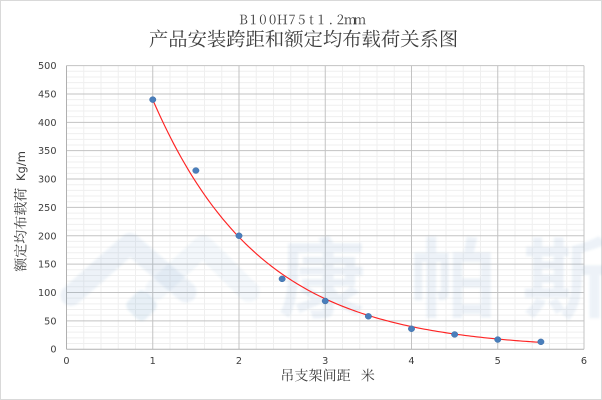  I want to click on x-tick-label: 4, so click(411, 361).